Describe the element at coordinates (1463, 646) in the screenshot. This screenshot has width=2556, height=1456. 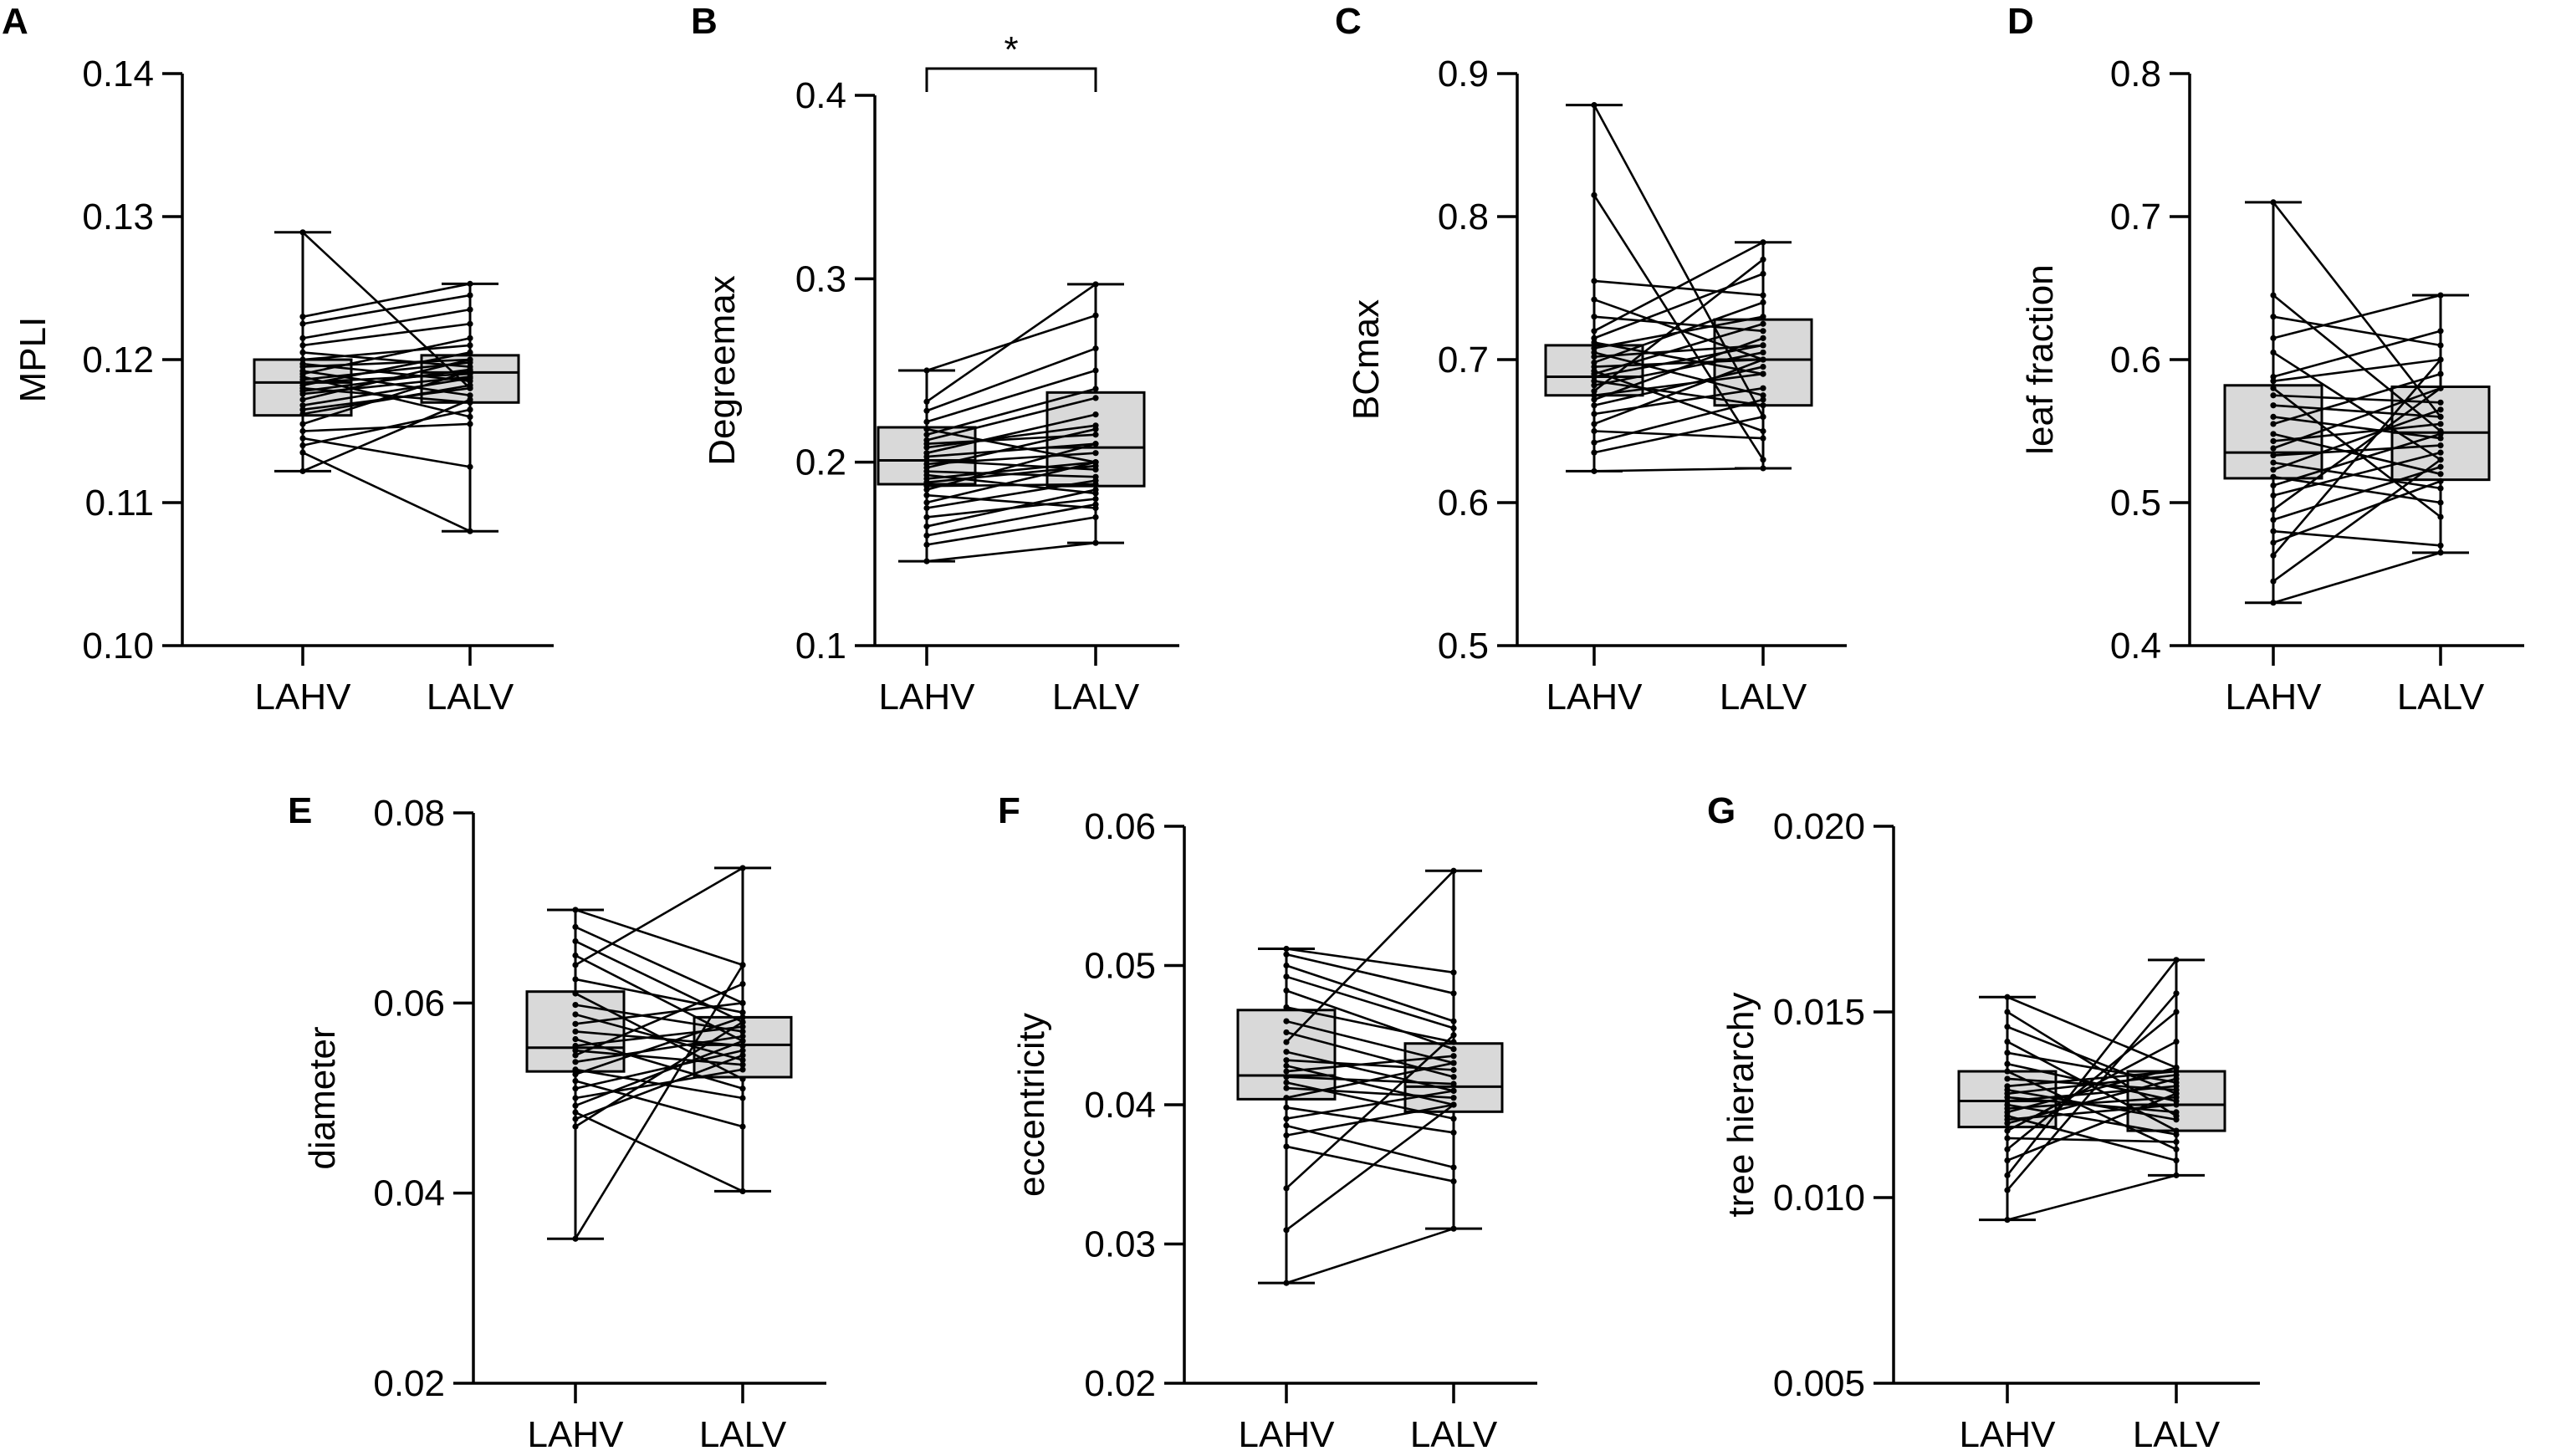
I see `y-tick-label: 0.5` at that location.